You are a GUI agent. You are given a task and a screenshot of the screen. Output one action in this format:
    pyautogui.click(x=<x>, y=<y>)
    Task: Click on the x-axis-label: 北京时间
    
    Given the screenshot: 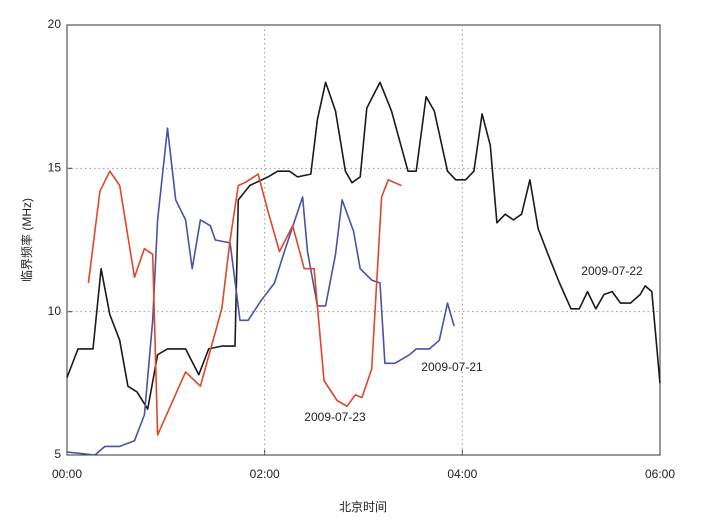 What is the action you would take?
    pyautogui.click(x=363, y=507)
    